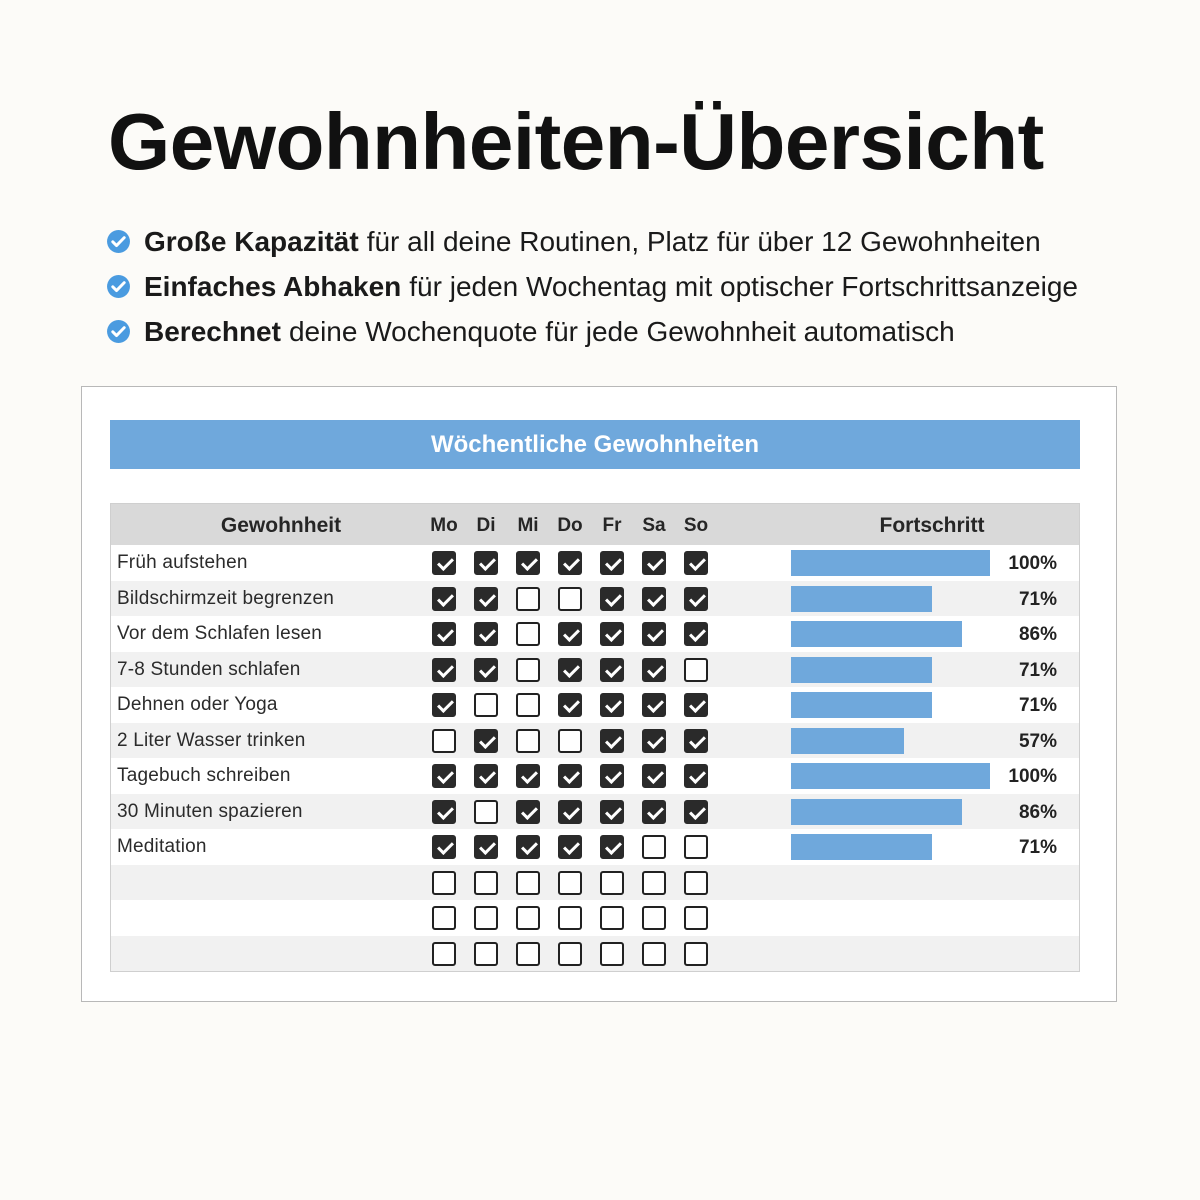 This screenshot has height=1200, width=1200. Describe the element at coordinates (162, 846) in the screenshot. I see `habit-name: Meditation` at that location.